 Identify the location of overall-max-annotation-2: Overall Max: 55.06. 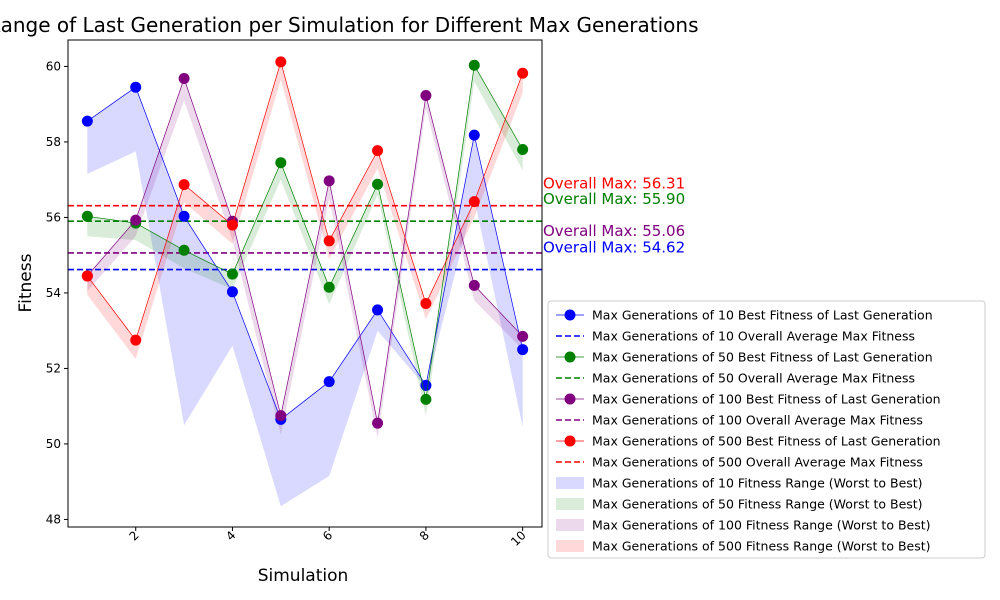
(614, 231).